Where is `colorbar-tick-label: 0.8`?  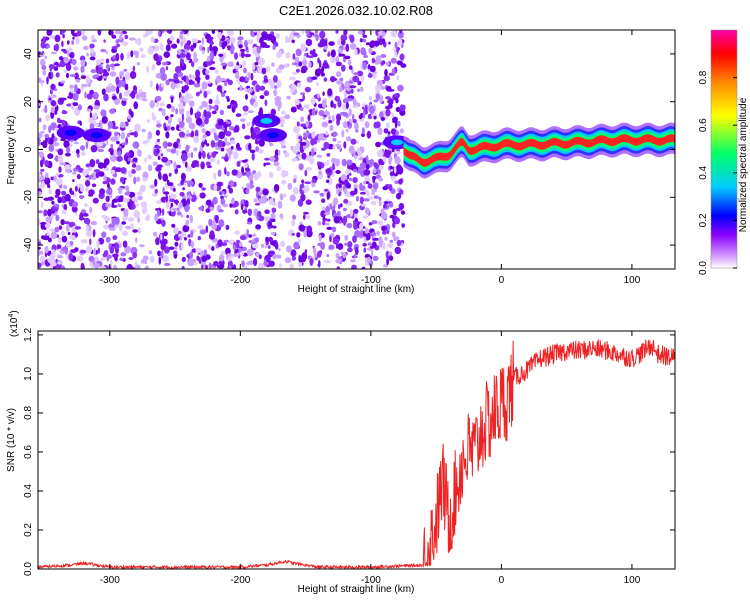
colorbar-tick-label: 0.8 is located at coordinates (703, 77).